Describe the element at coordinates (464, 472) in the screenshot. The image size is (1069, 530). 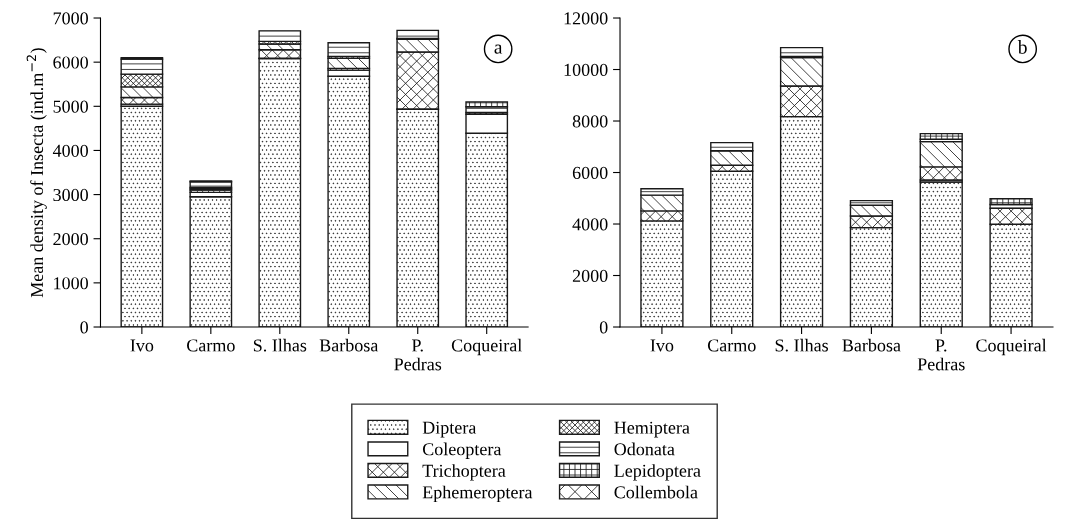
I see `legend-label: Trichoptera` at that location.